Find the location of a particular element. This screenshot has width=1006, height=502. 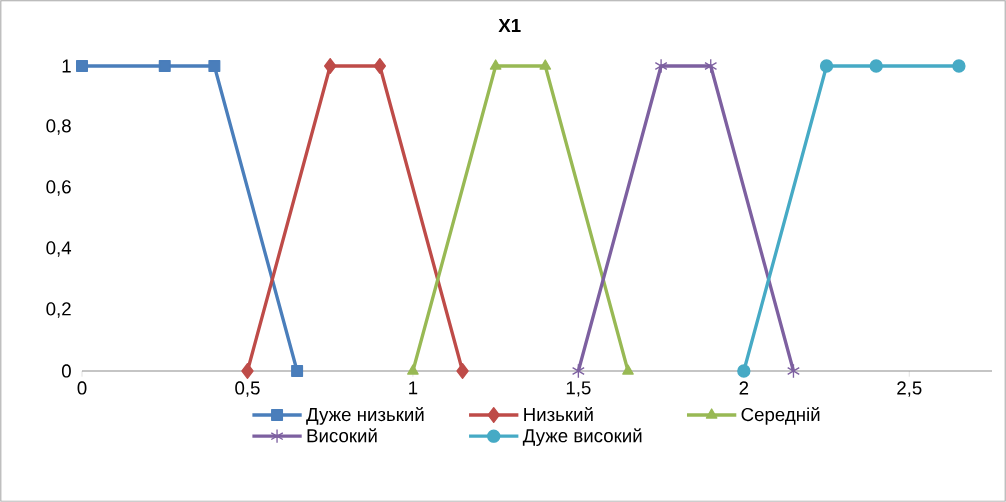

y-tick-label: 0 is located at coordinates (66, 371).